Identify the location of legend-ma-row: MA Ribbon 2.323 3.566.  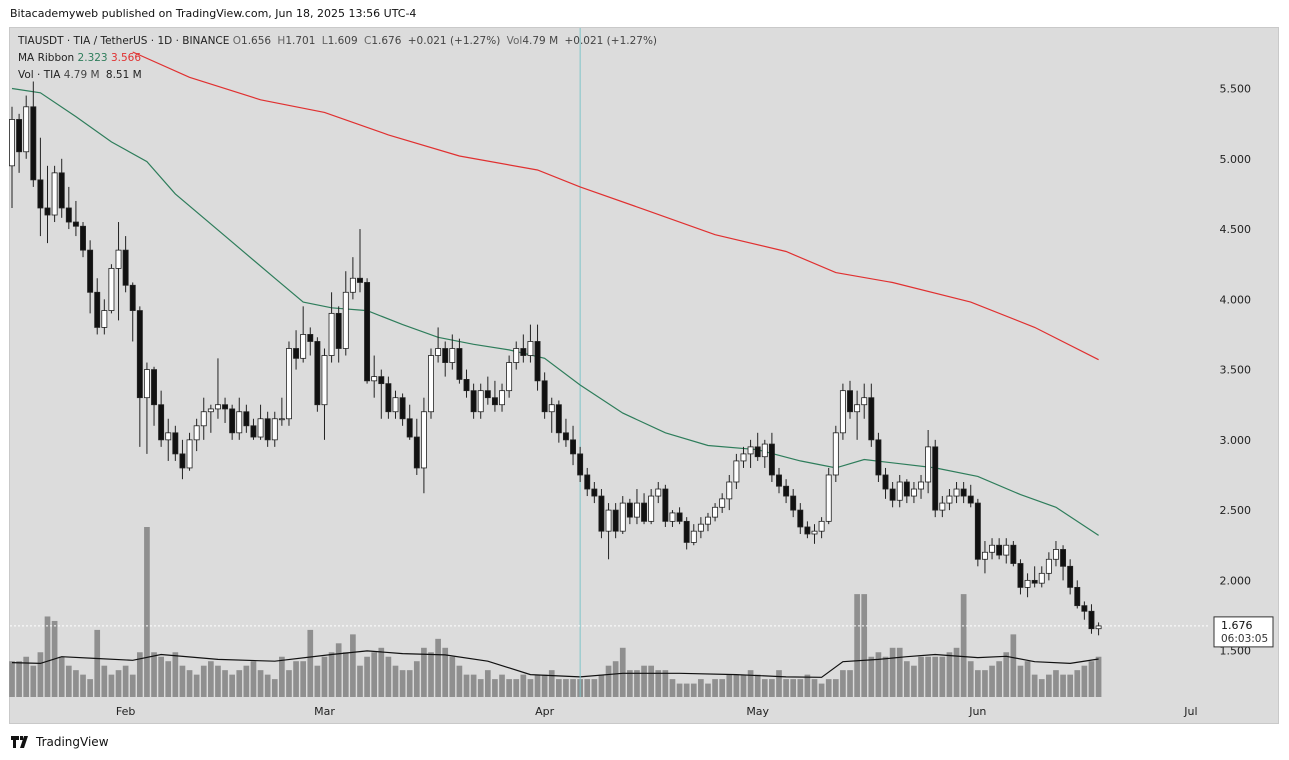
(79, 58).